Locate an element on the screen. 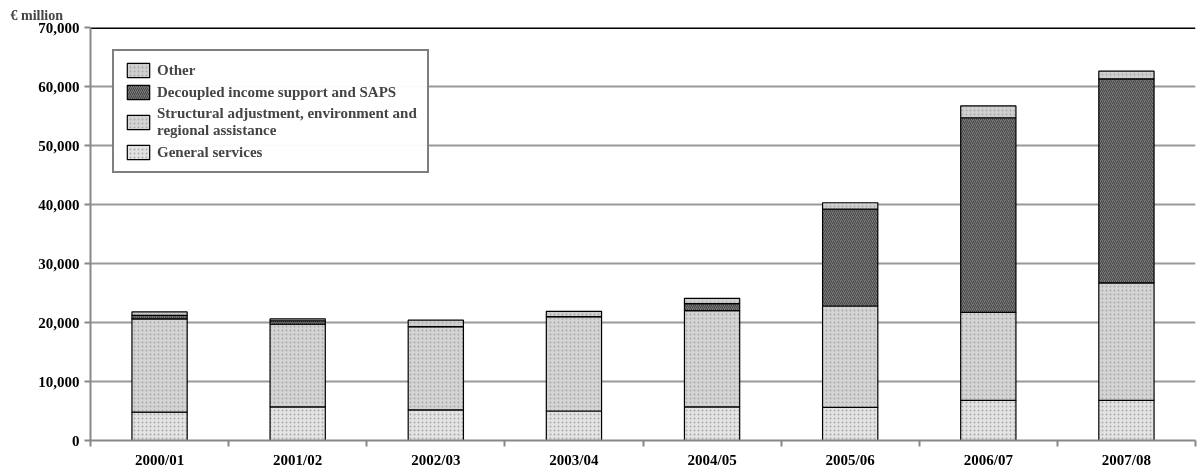  x-tick-label: 2005/06 is located at coordinates (850, 459).